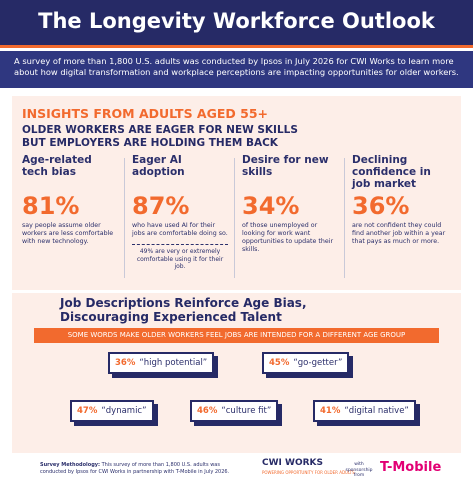  I want to click on word-bubble: 45% “go-getter”, so click(306, 363).